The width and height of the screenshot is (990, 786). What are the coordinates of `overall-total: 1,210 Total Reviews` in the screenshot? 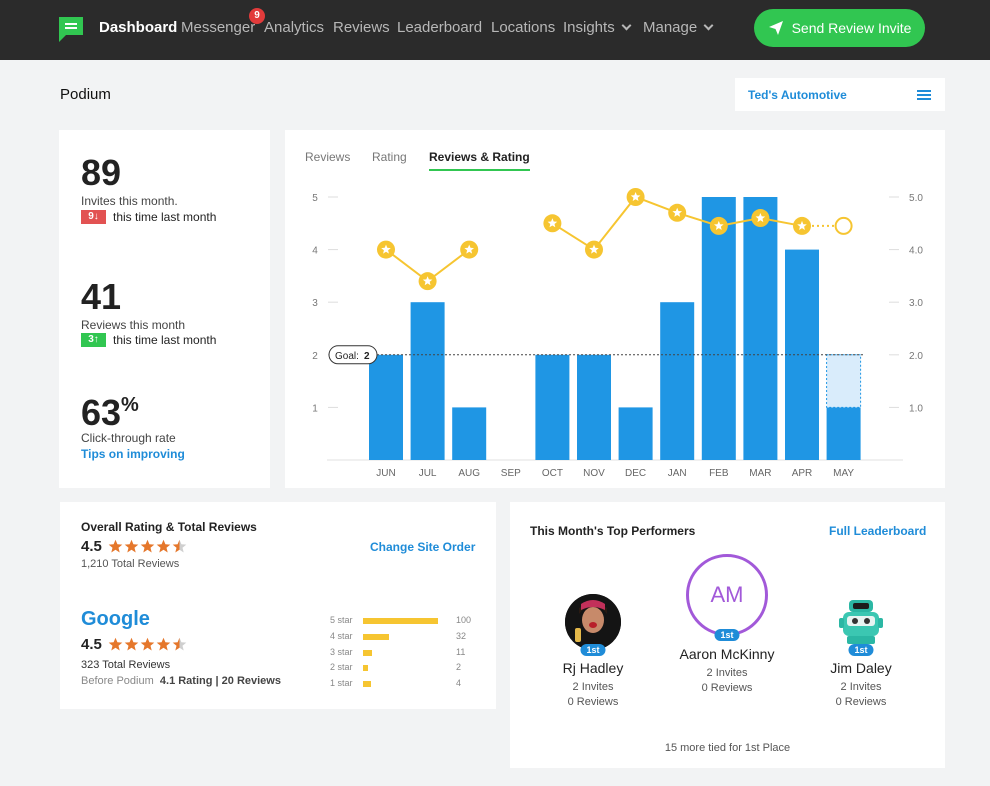 It's located at (130, 564).